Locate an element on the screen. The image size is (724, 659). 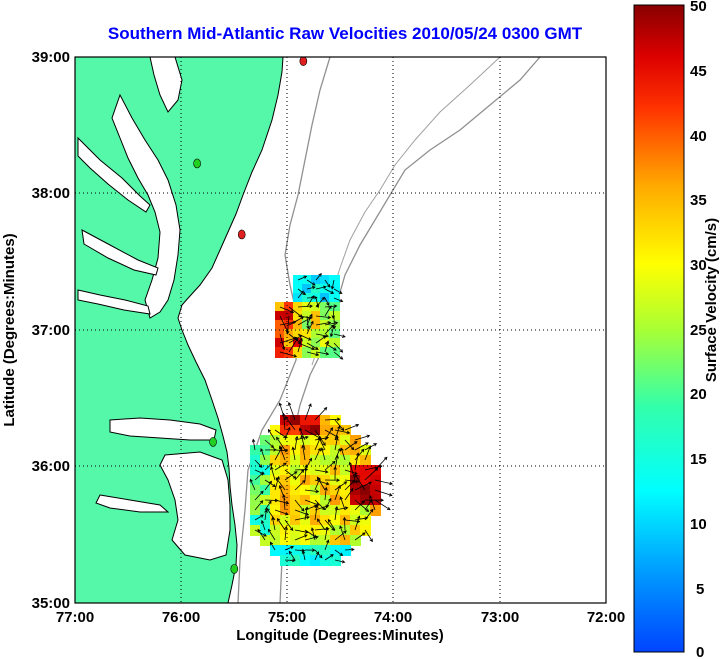
colorbar-tick-label: 15 is located at coordinates (698, 459).